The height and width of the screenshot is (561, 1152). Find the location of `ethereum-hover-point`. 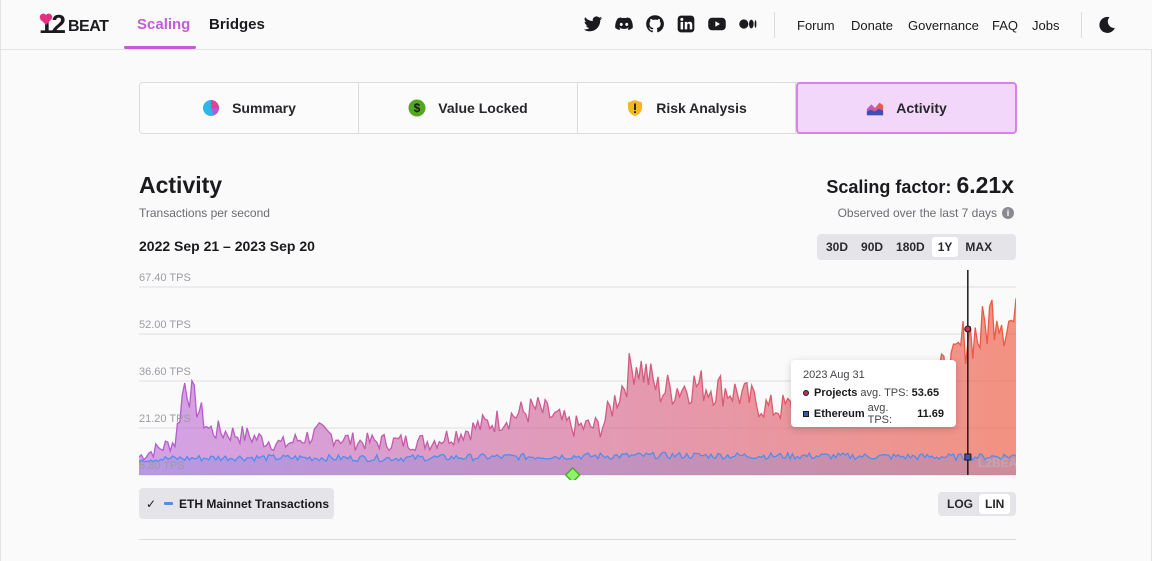

ethereum-hover-point is located at coordinates (968, 457).